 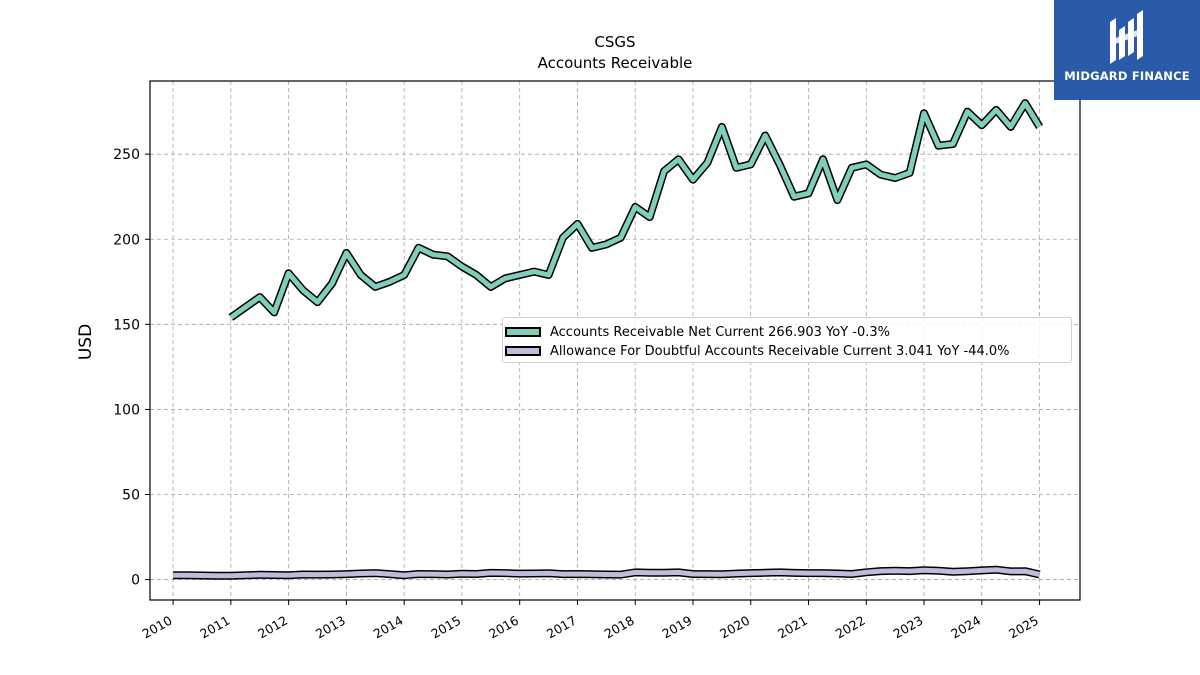 What do you see at coordinates (850, 627) in the screenshot?
I see `x-tick-label: 2022` at bounding box center [850, 627].